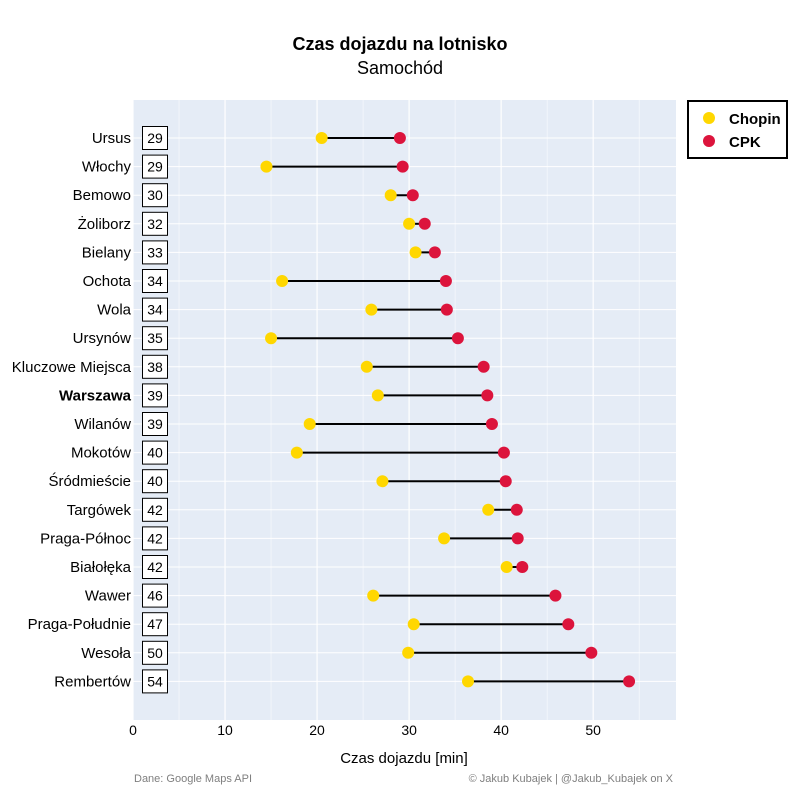 Image resolution: width=800 pixels, height=800 pixels. What do you see at coordinates (399, 44) in the screenshot?
I see `chart-title: Czas dojazdu na lotnisko` at bounding box center [399, 44].